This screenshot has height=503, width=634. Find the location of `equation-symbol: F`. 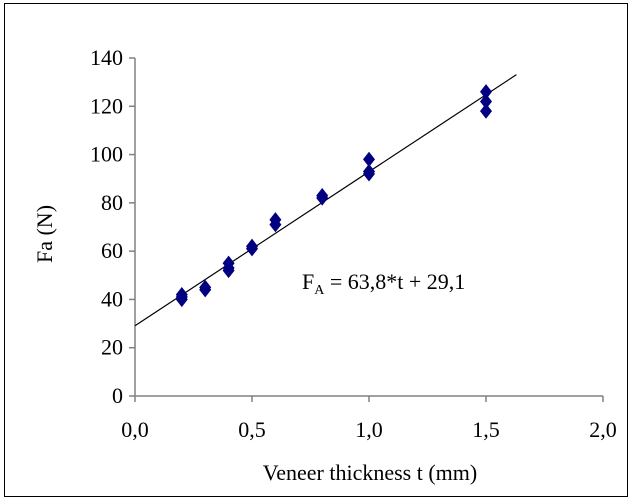

equation-symbol: F is located at coordinates (308, 281).